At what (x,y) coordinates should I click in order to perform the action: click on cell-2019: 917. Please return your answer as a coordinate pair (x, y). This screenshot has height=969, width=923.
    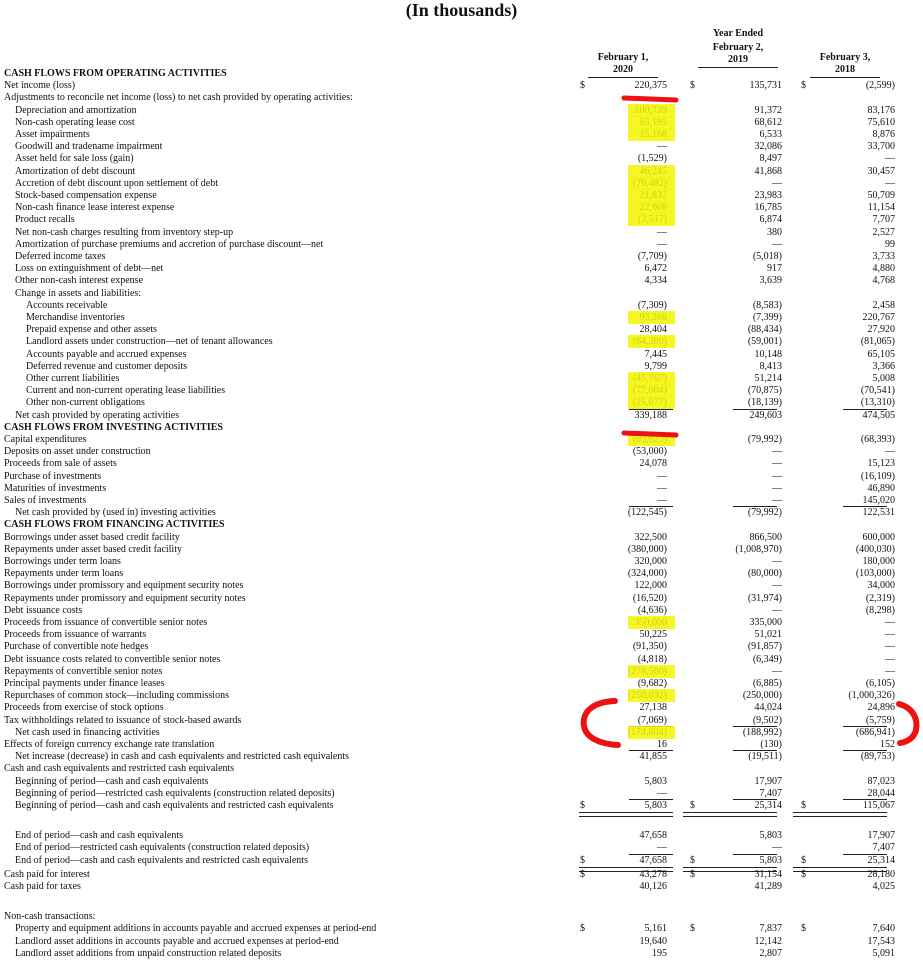
    Looking at the image, I should click on (774, 269).